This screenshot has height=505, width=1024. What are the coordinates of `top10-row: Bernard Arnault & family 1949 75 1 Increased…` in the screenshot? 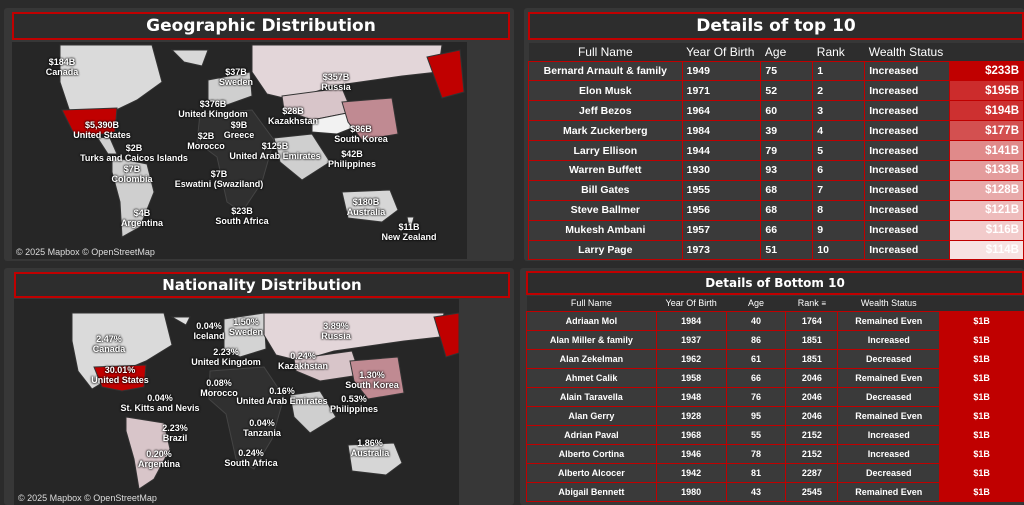 It's located at (776, 71).